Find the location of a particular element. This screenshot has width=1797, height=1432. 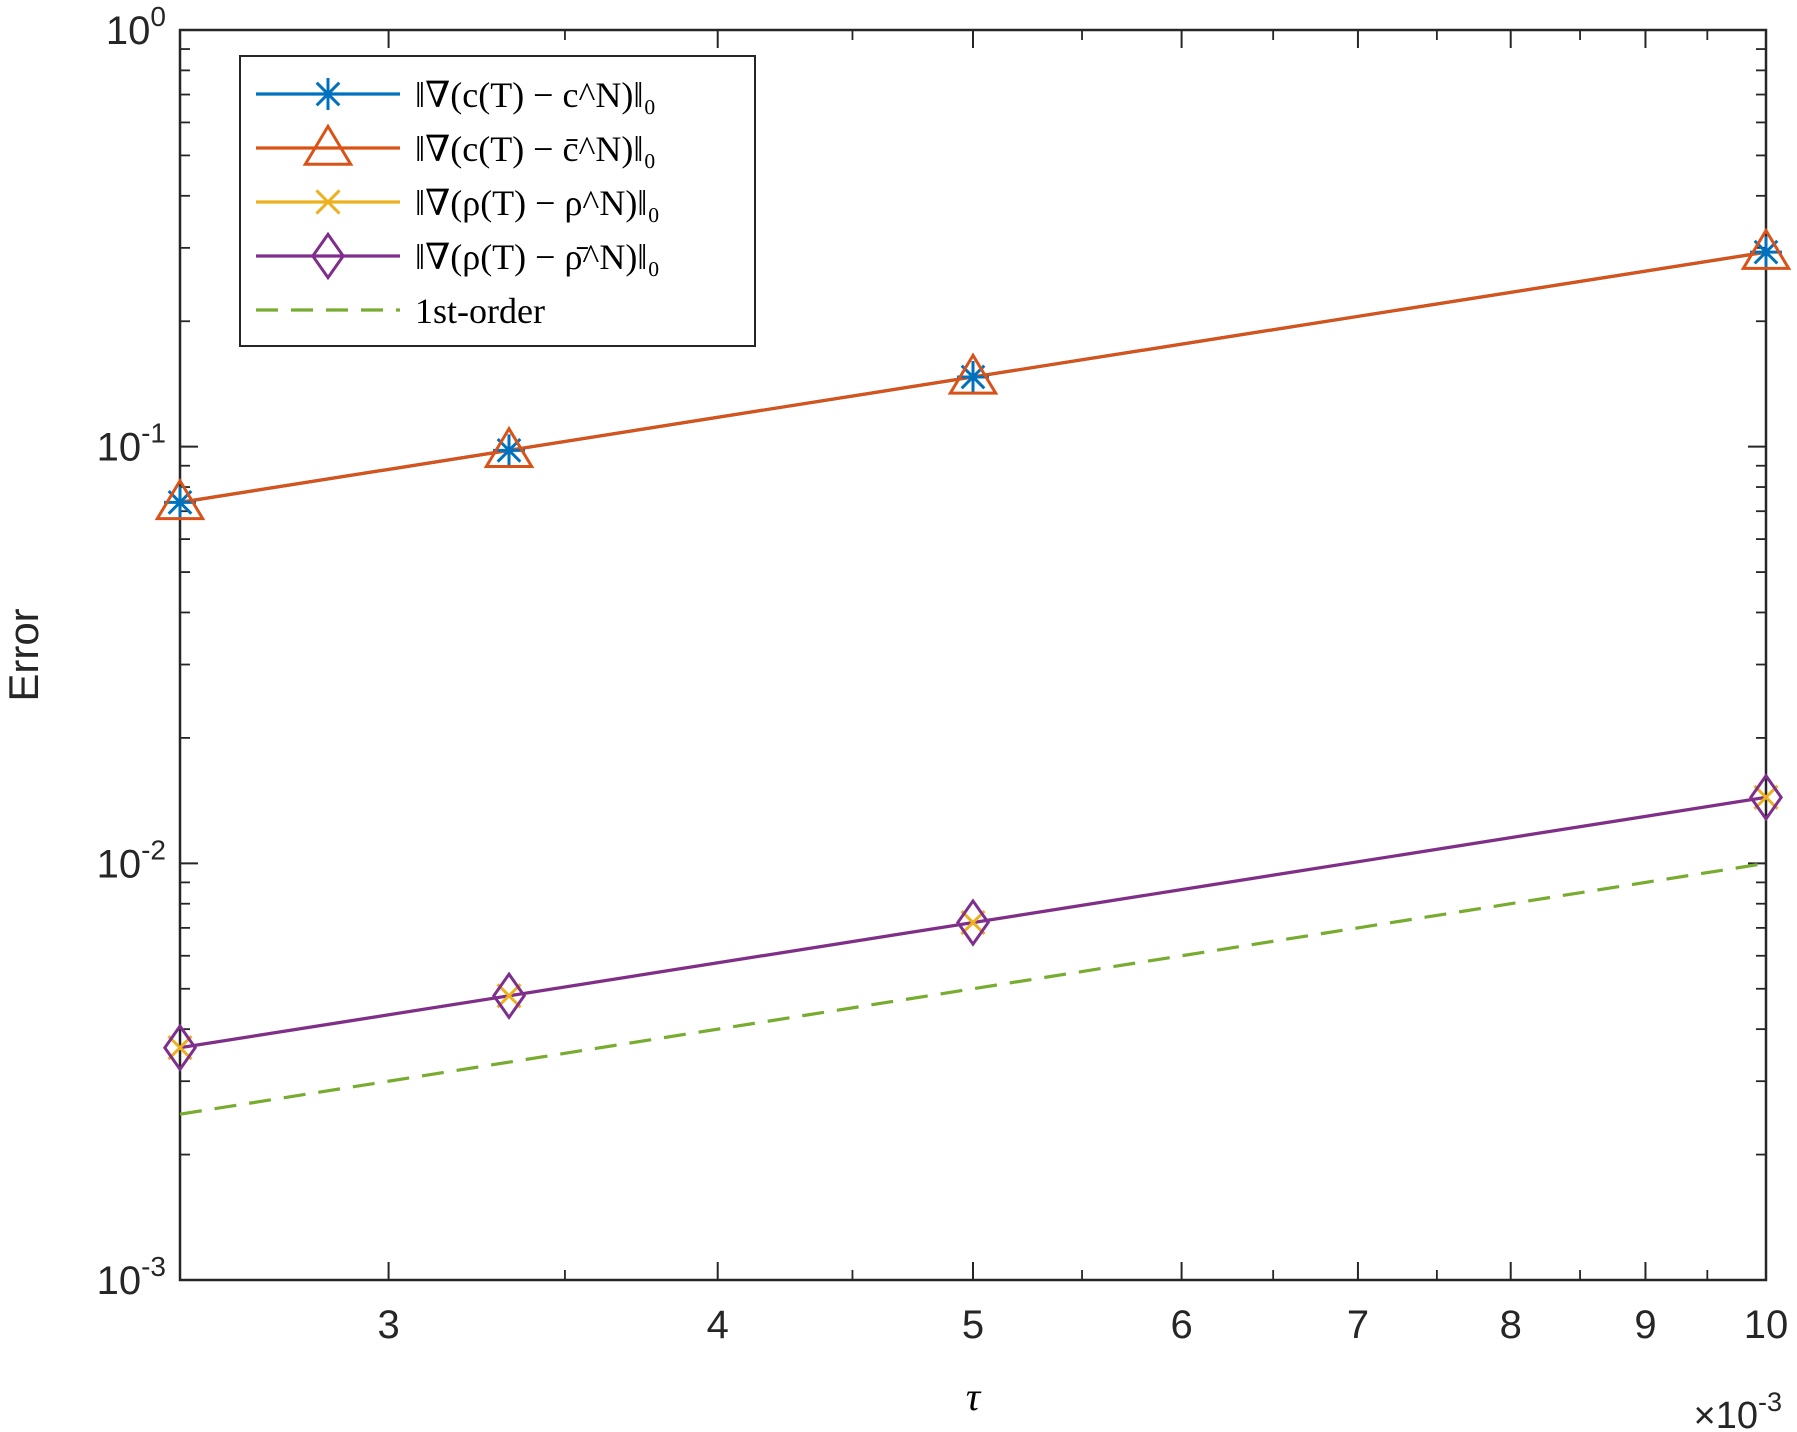

x-tick-label: 3 is located at coordinates (388, 1325).